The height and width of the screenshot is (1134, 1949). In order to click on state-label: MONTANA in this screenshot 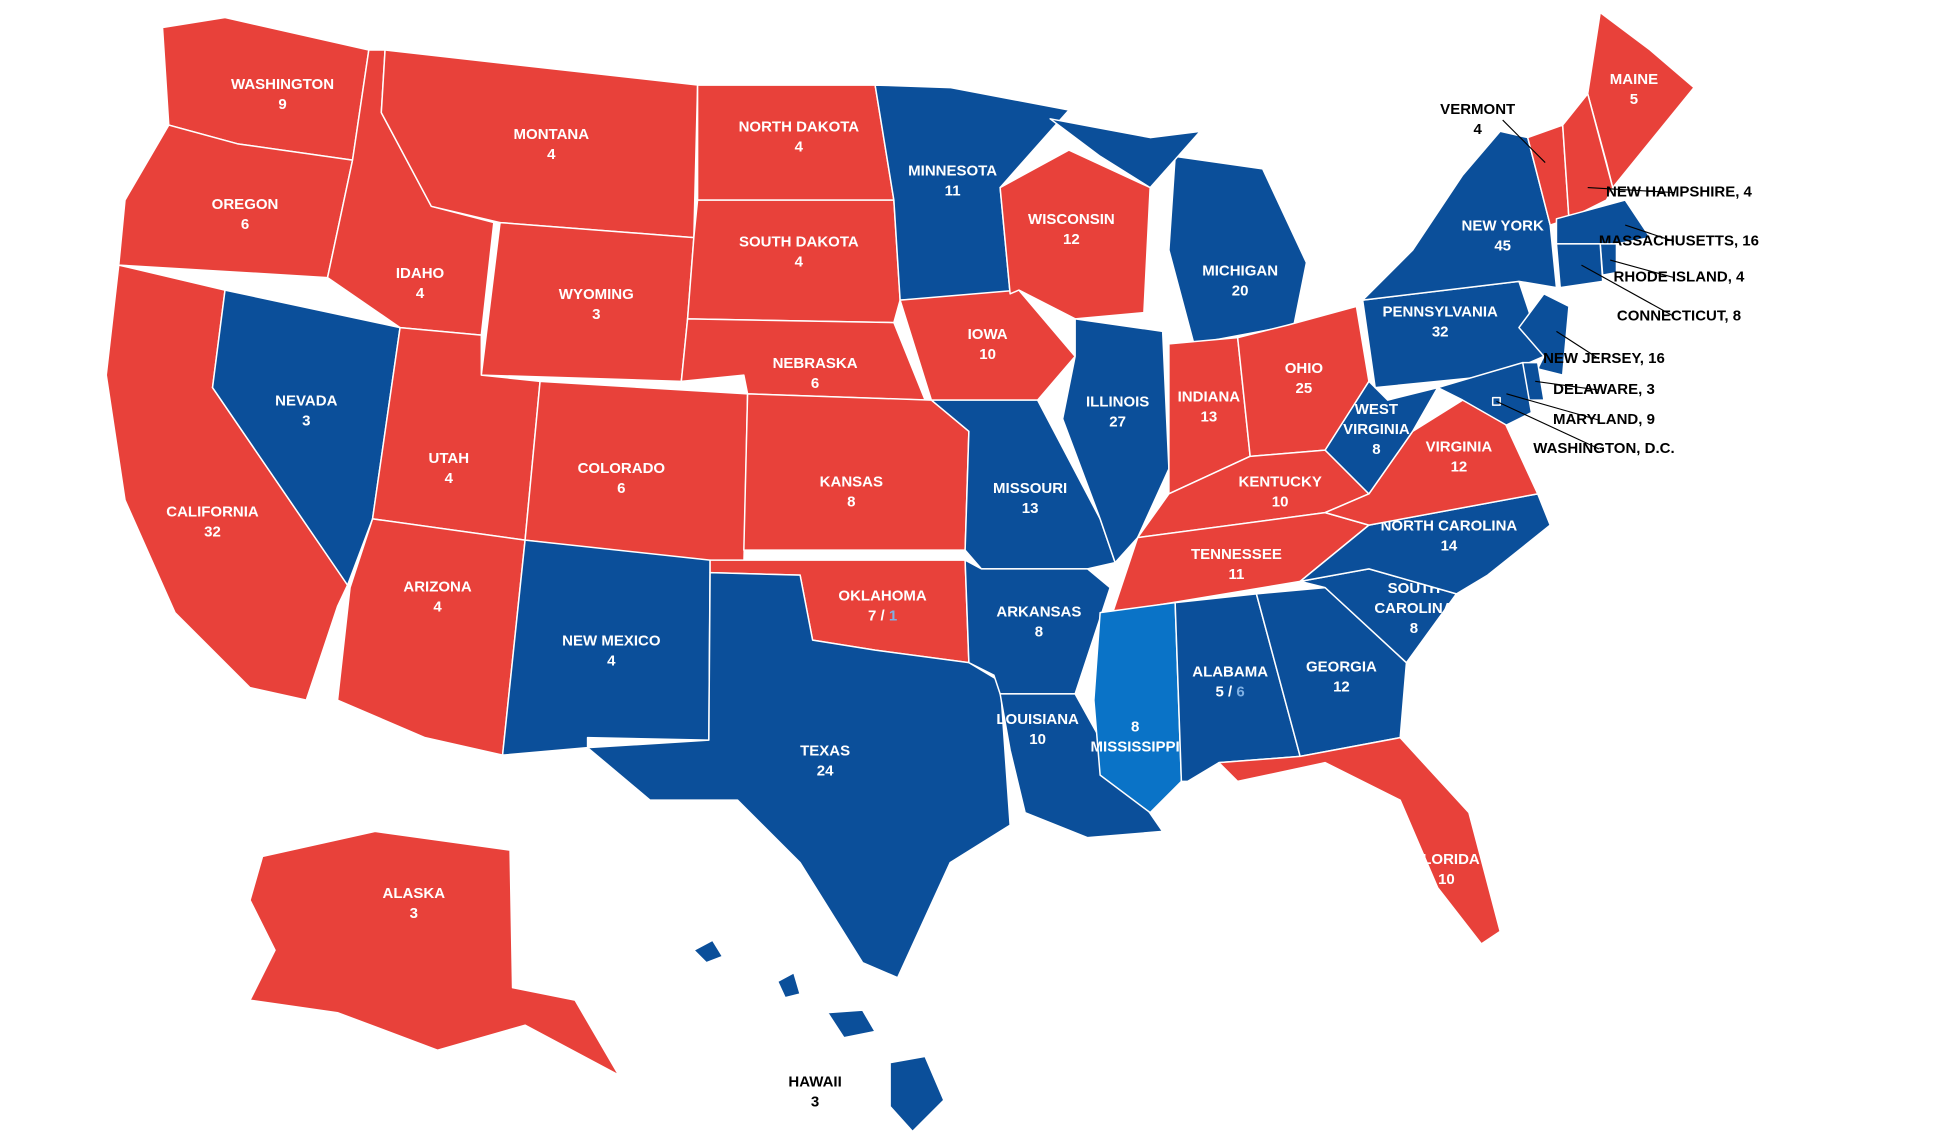, I will do `click(552, 134)`.